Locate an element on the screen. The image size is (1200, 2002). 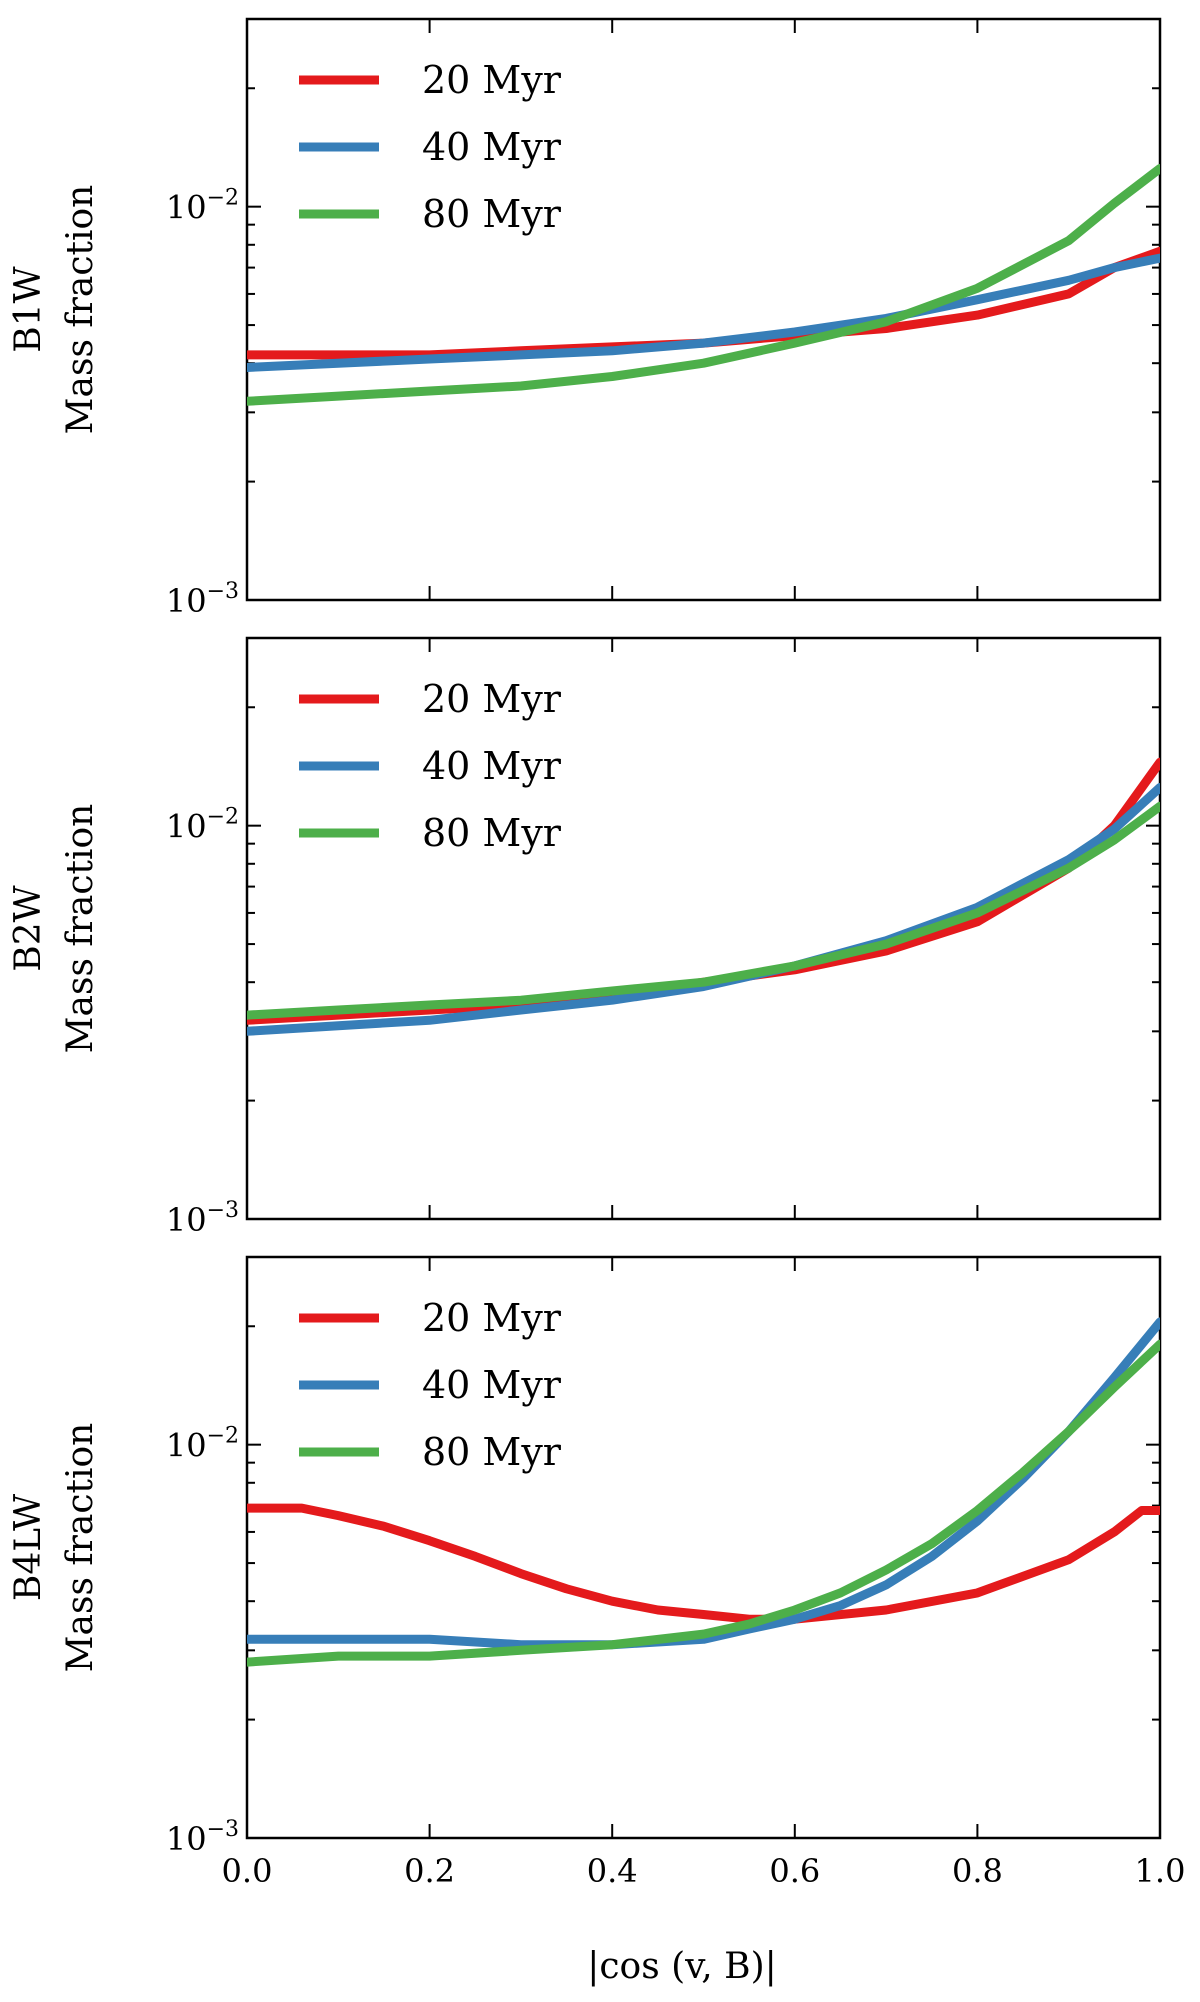
x-tick-label: 0.2 is located at coordinates (429, 1871).